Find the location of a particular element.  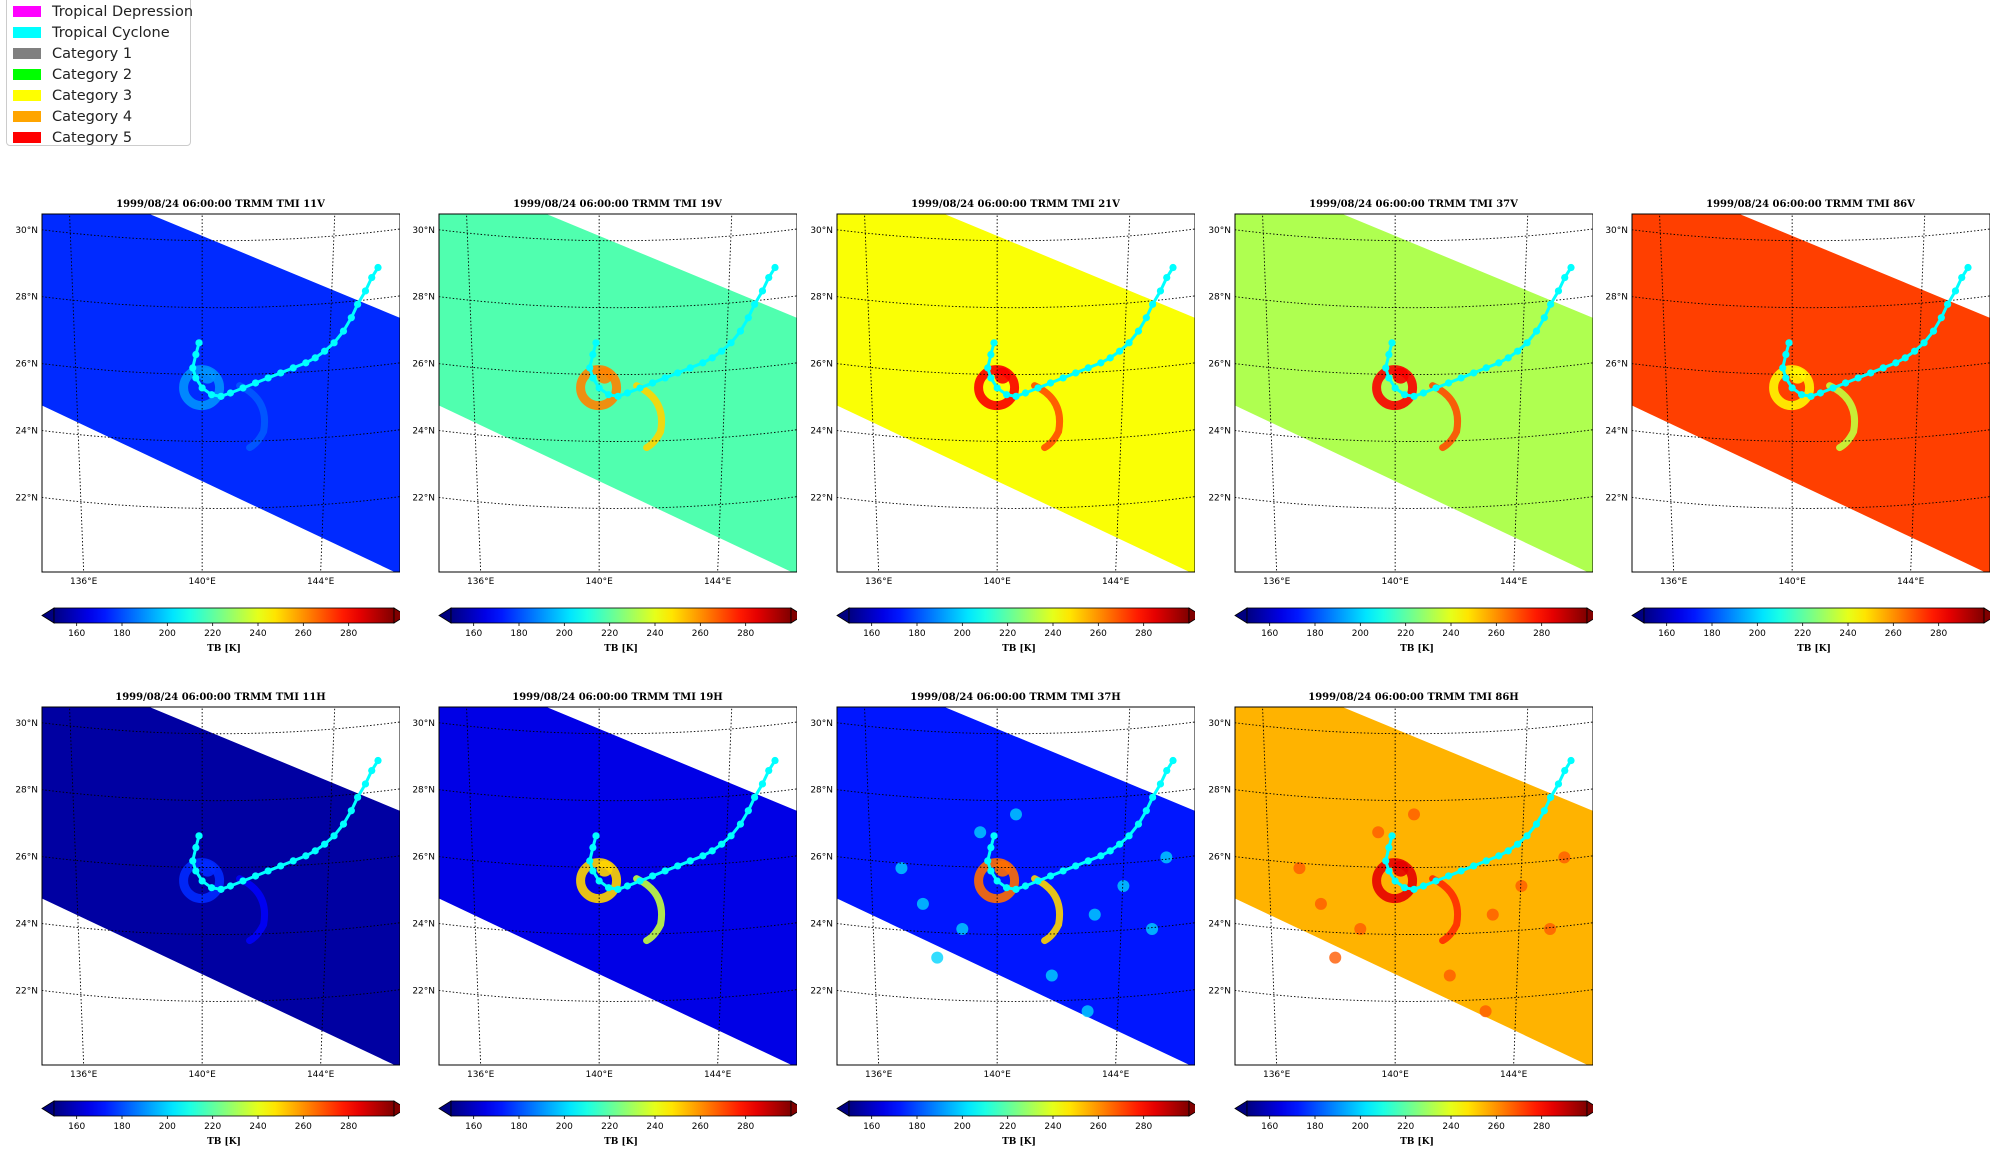

colorbar-tick-label: 260 is located at coordinates (700, 634).